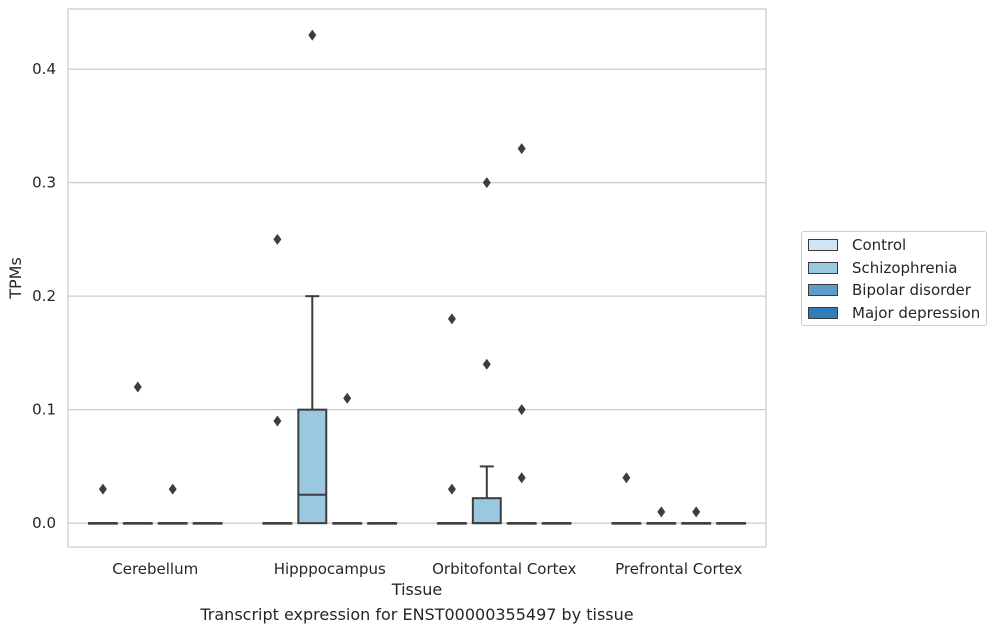 Image resolution: width=997 pixels, height=634 pixels. What do you see at coordinates (823, 245) in the screenshot?
I see `legend-swatch-control` at bounding box center [823, 245].